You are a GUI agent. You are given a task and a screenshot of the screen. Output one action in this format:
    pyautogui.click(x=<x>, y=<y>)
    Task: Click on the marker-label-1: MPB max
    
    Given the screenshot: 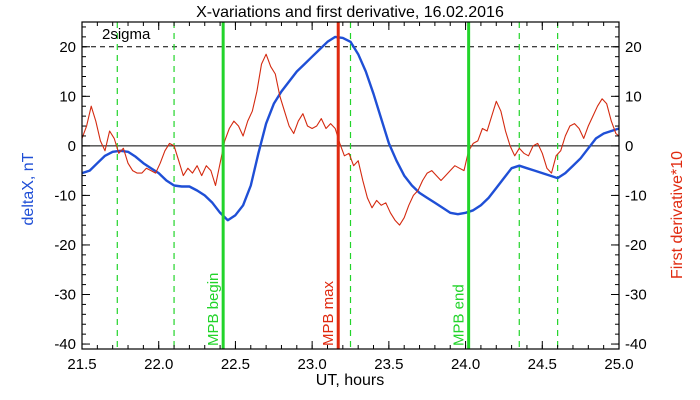 What is the action you would take?
    pyautogui.click(x=328, y=313)
    